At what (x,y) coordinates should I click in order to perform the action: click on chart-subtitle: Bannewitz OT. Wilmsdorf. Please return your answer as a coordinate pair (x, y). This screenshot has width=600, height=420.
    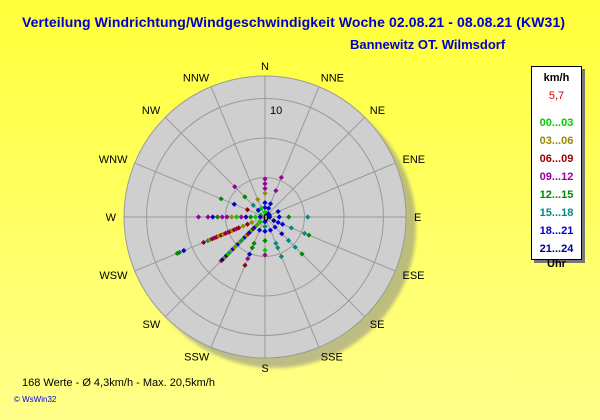
    Looking at the image, I should click on (428, 44).